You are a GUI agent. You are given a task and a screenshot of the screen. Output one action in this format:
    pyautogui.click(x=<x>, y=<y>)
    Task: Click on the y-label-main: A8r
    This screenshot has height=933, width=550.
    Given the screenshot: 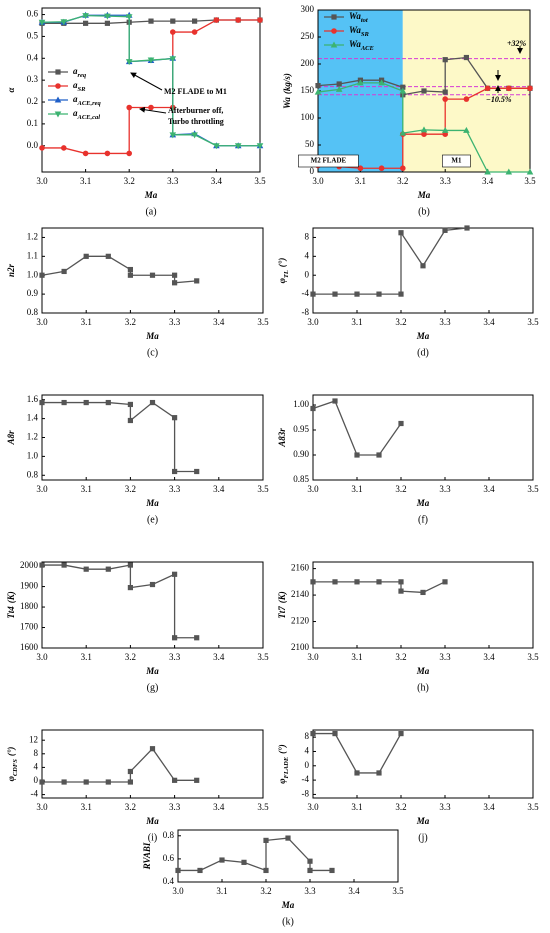 What is the action you would take?
    pyautogui.click(x=11, y=438)
    